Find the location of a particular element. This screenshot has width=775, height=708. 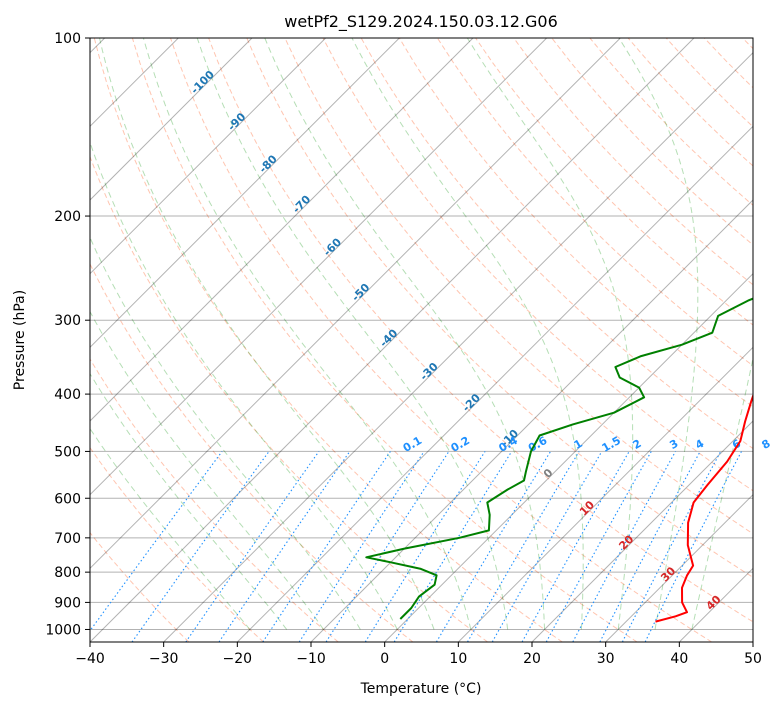

isotherm-label: -90 is located at coordinates (236, 121).